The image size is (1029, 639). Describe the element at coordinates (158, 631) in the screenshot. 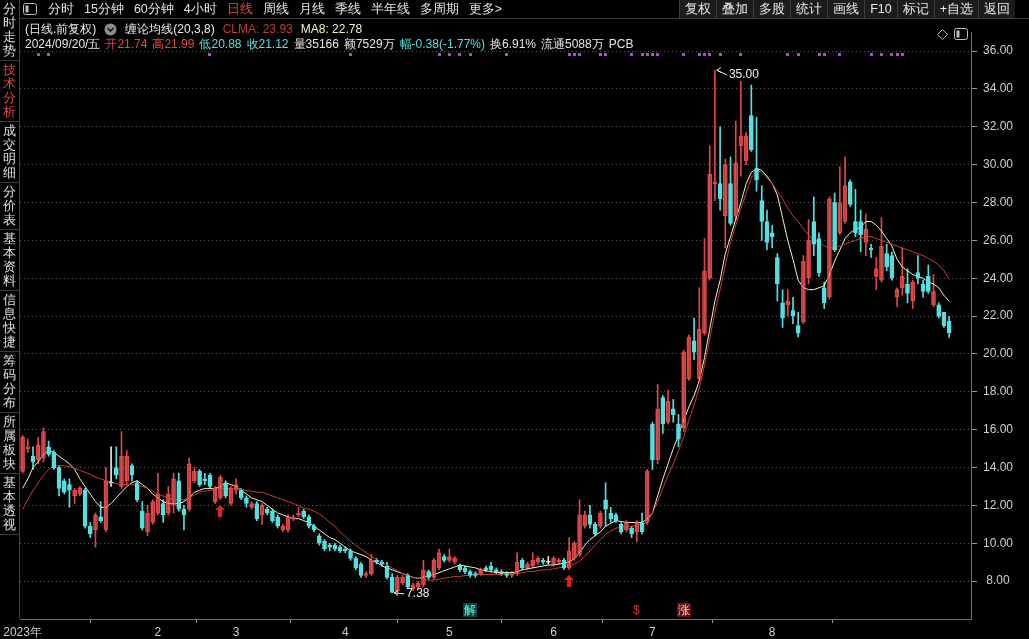

I see `x-tick-label: 2` at that location.